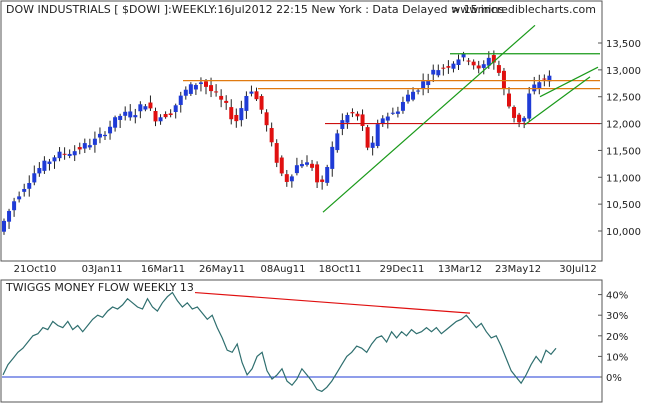 The height and width of the screenshot is (405, 665). What do you see at coordinates (617, 337) in the screenshot?
I see `y-tick-label: 20%` at bounding box center [617, 337].